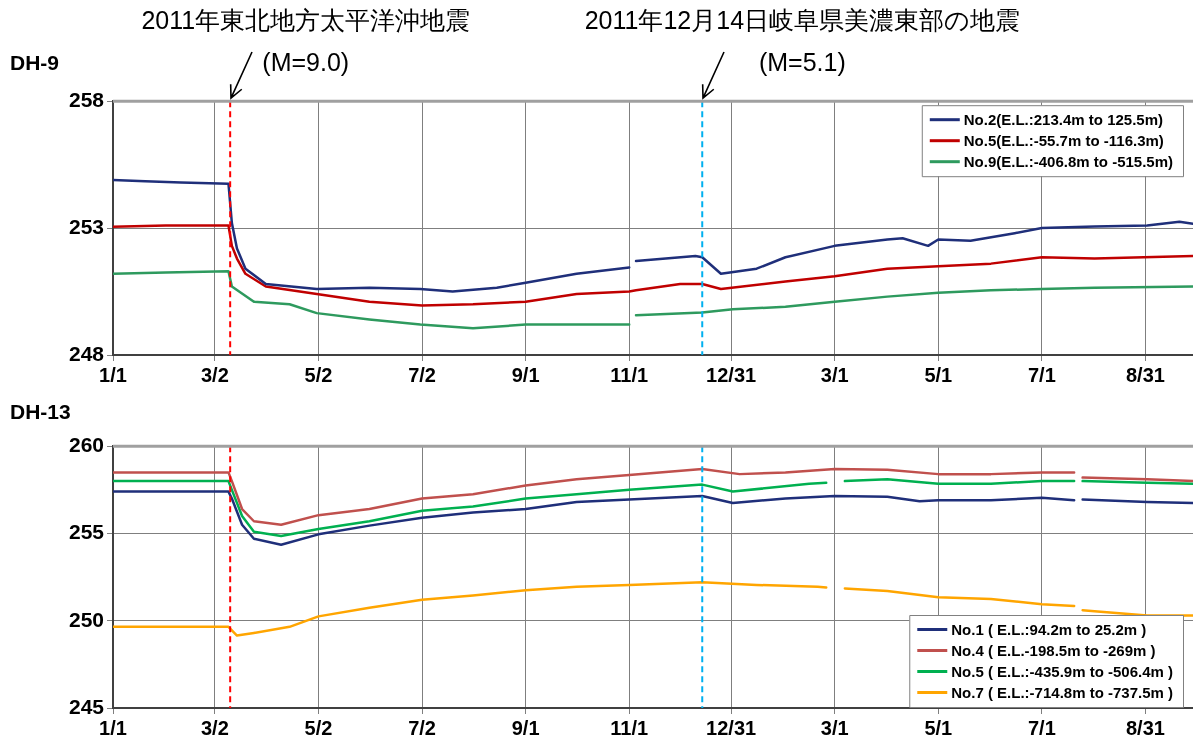 This screenshot has width=1193, height=748. What do you see at coordinates (86, 619) in the screenshot?
I see `y-tick-label: 250` at bounding box center [86, 619].